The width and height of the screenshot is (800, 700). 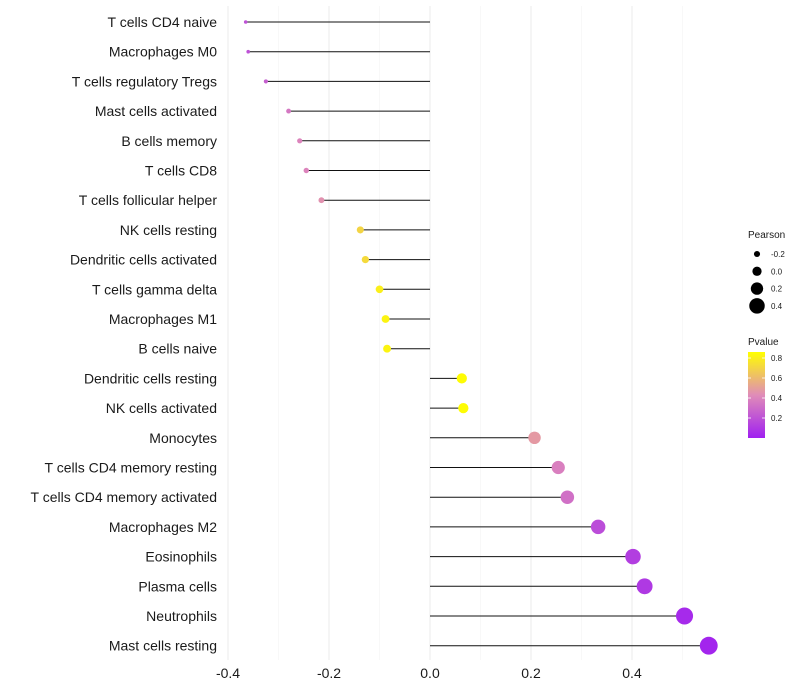 I want to click on color-legend-bar, so click(x=756, y=395).